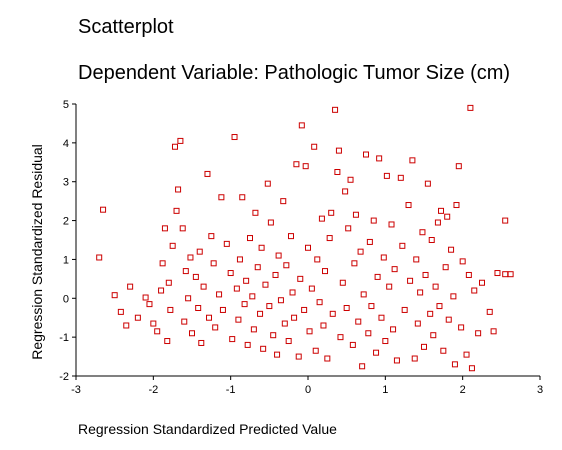 The height and width of the screenshot is (450, 562). I want to click on y-tick-label: -2, so click(64, 377).